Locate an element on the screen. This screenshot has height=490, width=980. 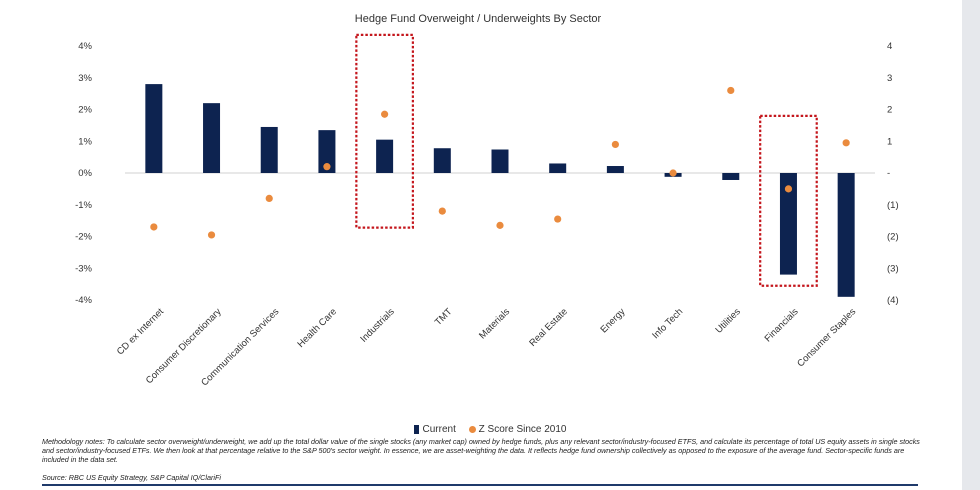
legend-current-swatch is located at coordinates (416, 429).